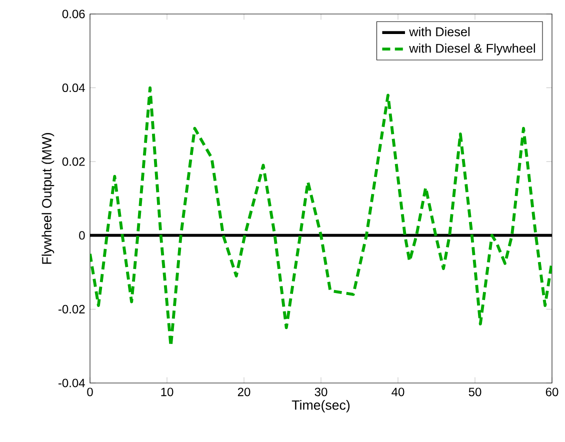 The height and width of the screenshot is (442, 565). Describe the element at coordinates (472, 49) in the screenshot. I see `legend-label: with Diesel & Flywheel` at that location.